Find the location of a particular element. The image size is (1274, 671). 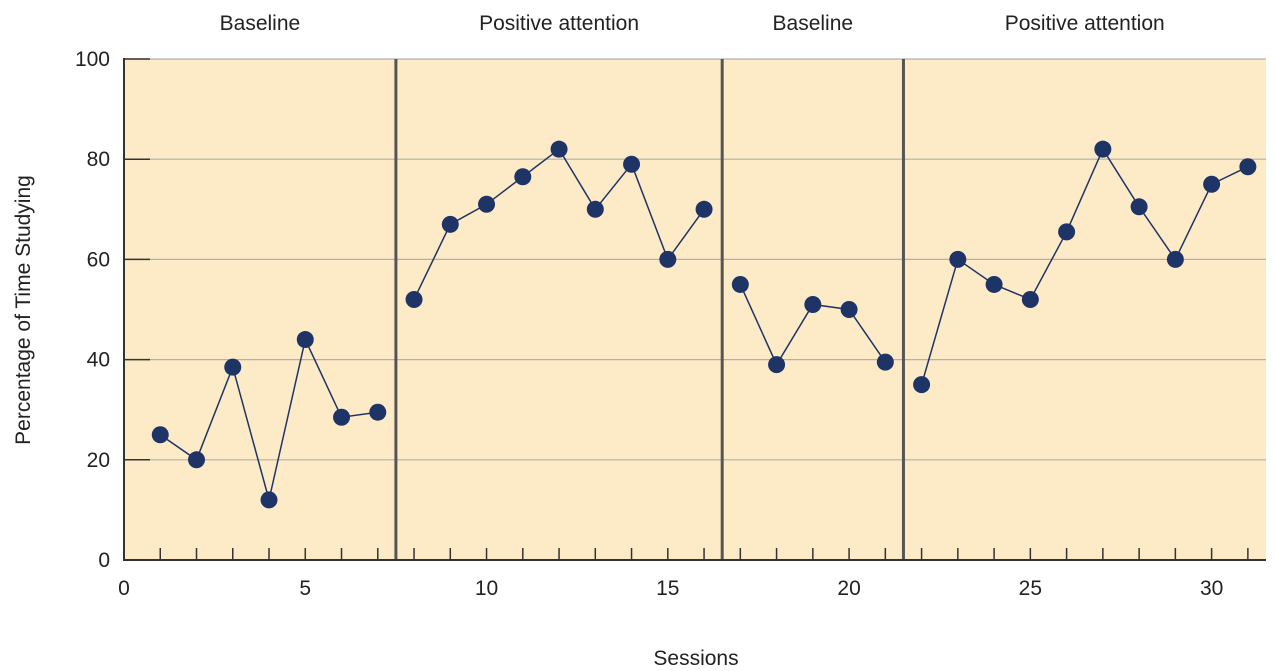

y-tick-label: 60 is located at coordinates (98, 259).